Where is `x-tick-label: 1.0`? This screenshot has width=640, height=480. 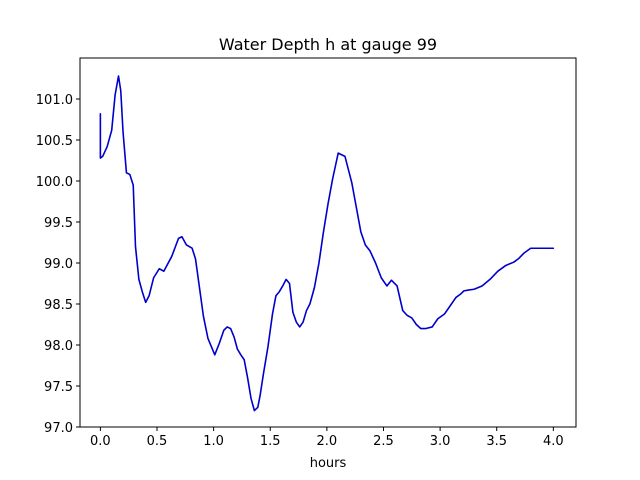
x-tick-label: 1.0 is located at coordinates (213, 441).